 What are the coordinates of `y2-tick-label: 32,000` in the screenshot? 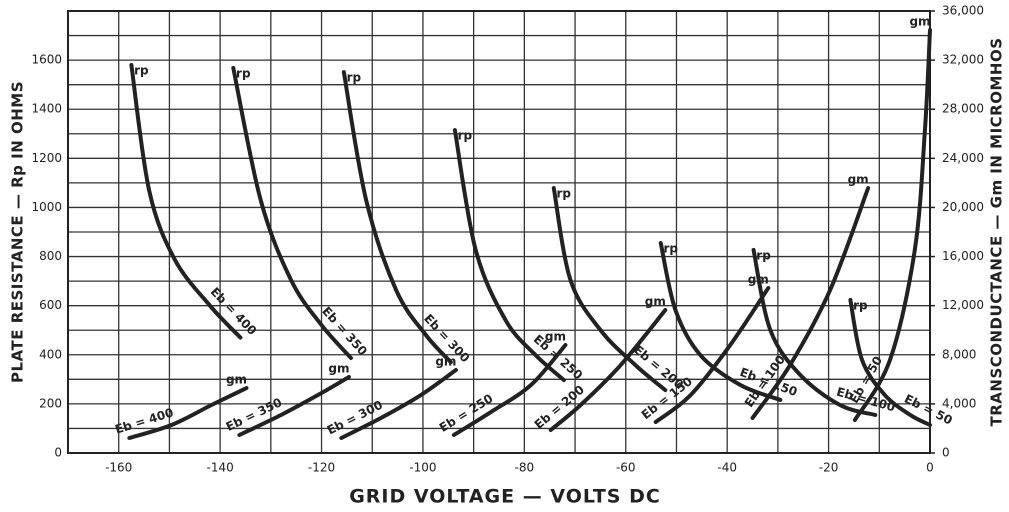 It's located at (963, 60).